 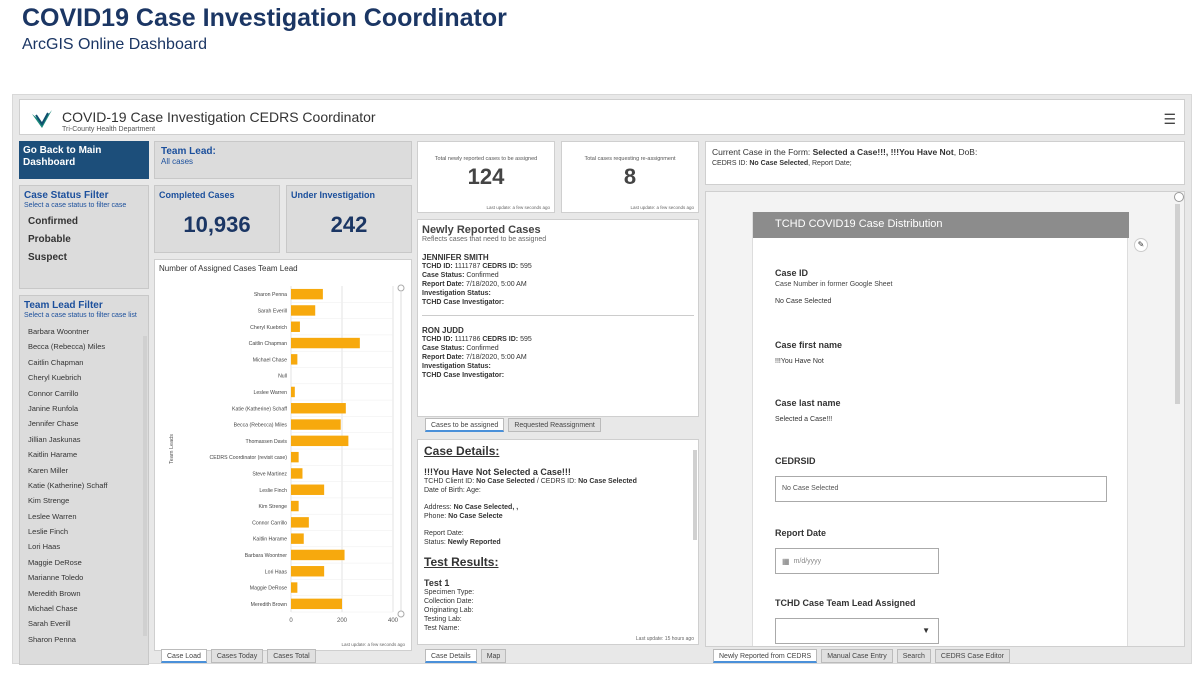 I want to click on tab-case-details: Case Details, so click(x=451, y=656).